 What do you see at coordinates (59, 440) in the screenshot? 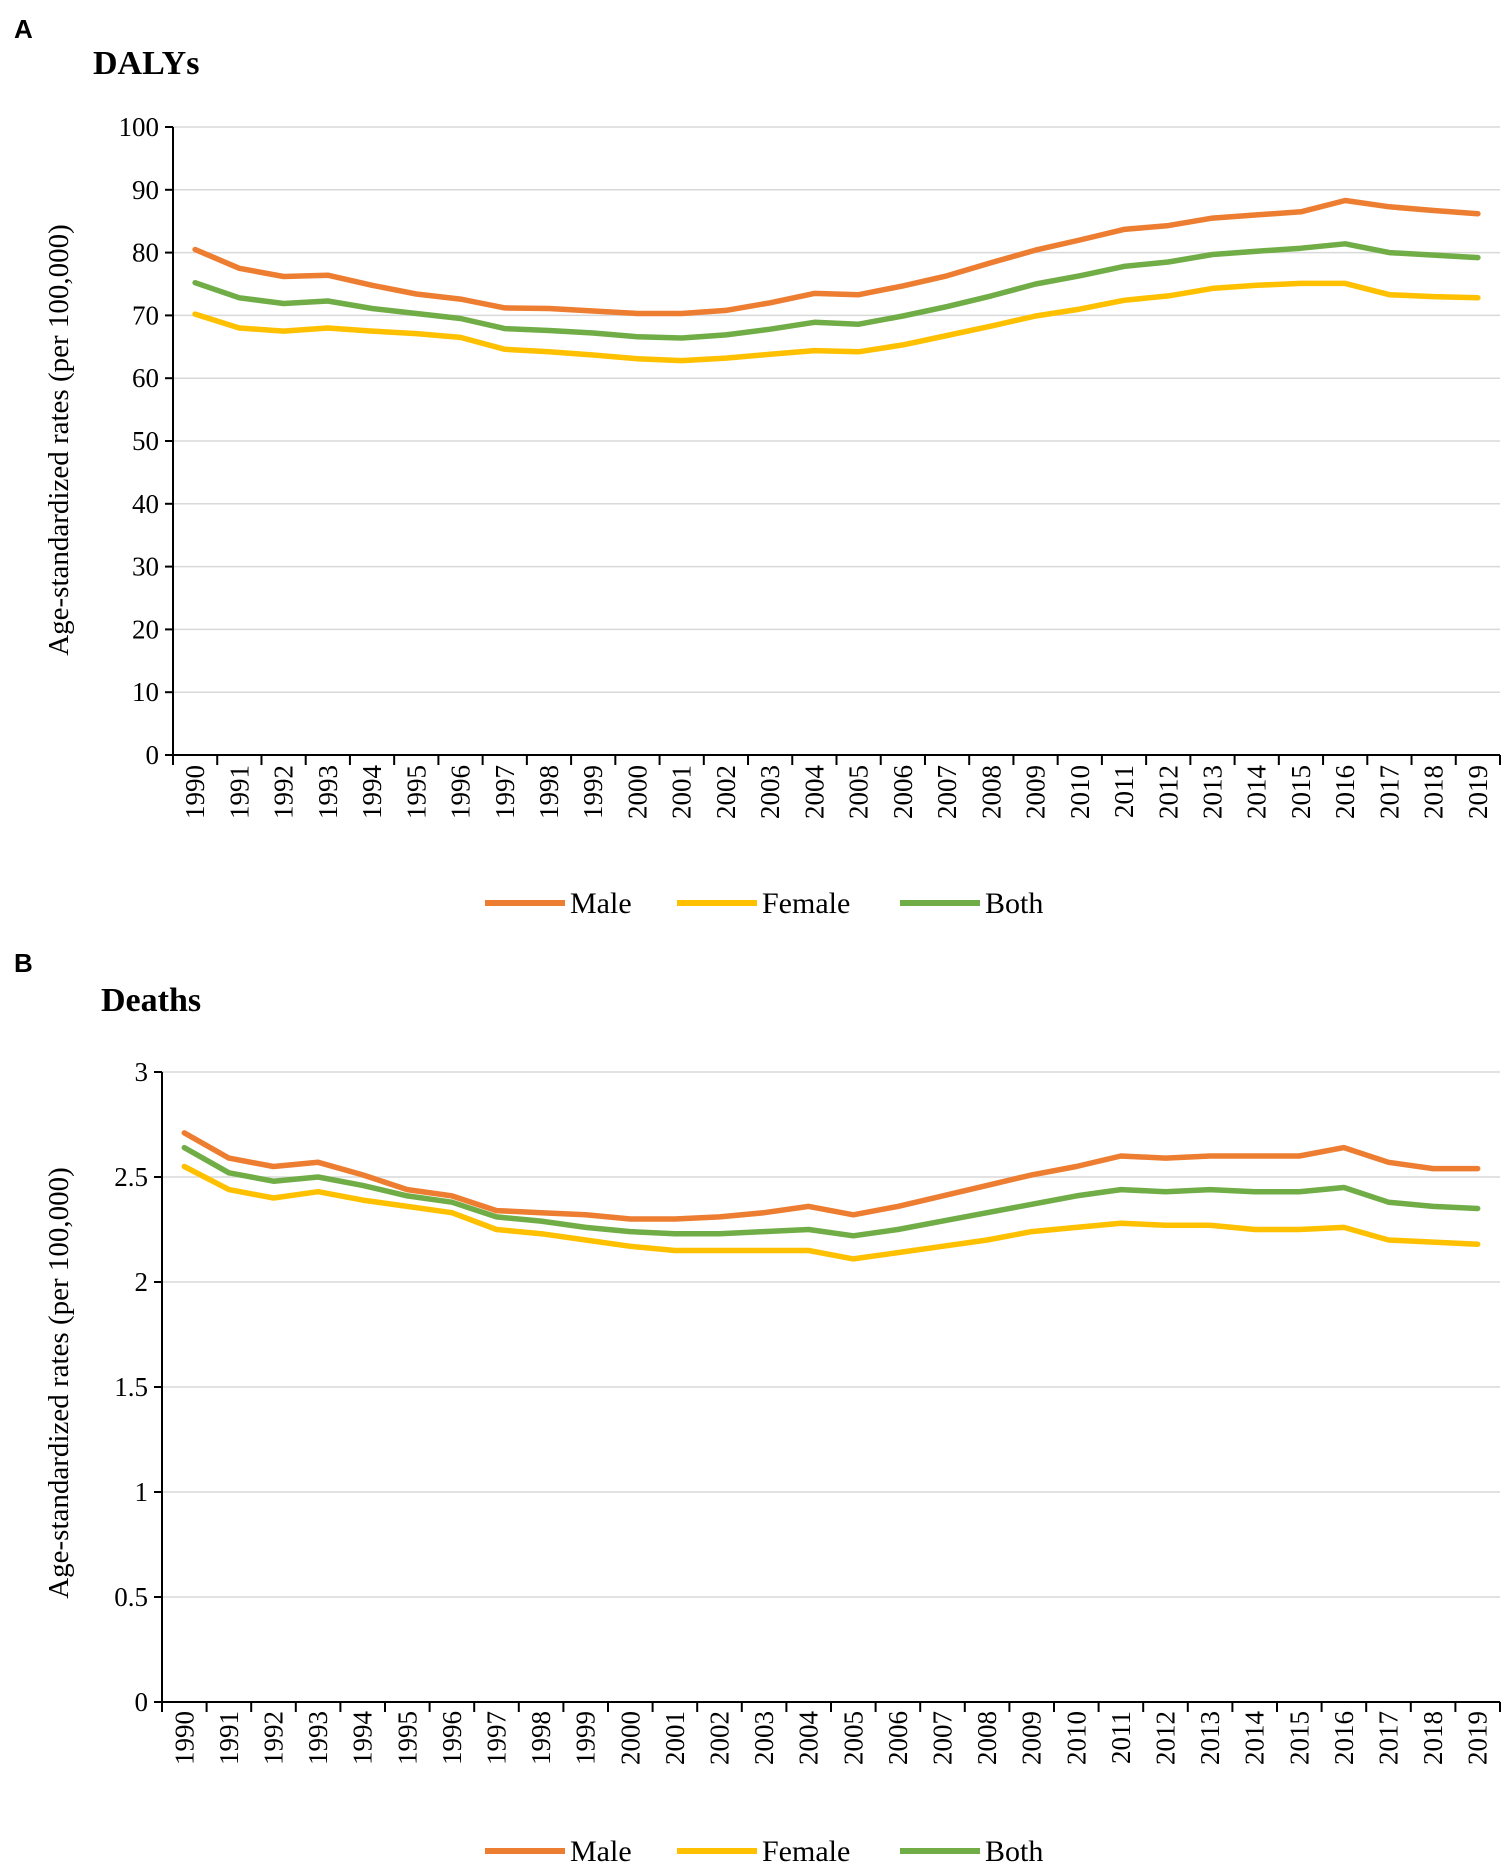
I see `panel-a-y-axis-label: Age-standardized rates (per 100,000)` at bounding box center [59, 440].